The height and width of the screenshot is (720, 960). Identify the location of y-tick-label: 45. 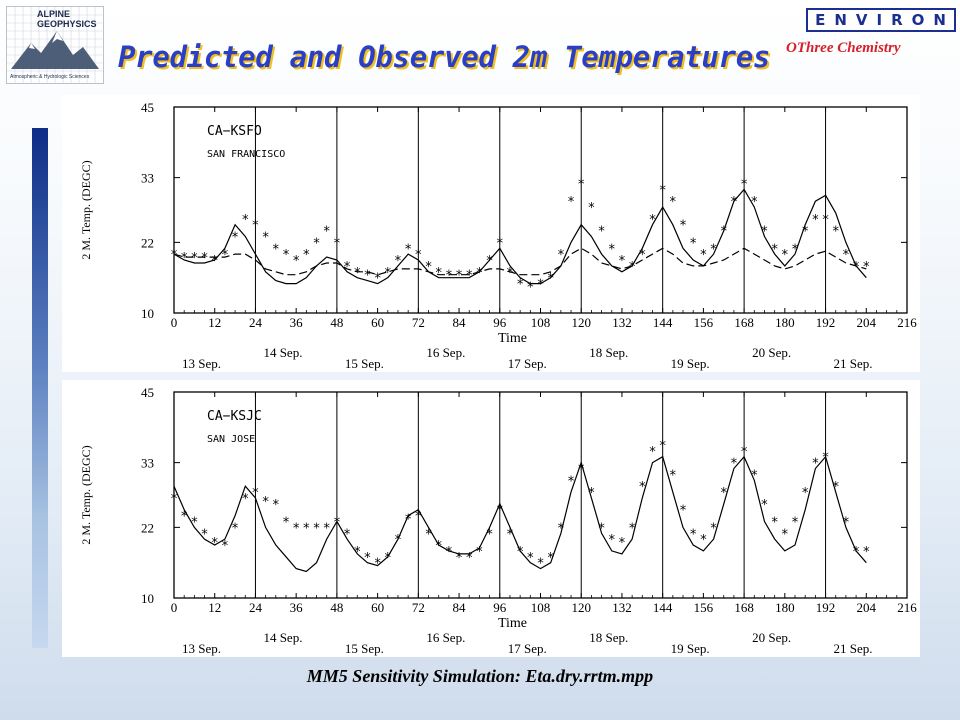
(147, 392).